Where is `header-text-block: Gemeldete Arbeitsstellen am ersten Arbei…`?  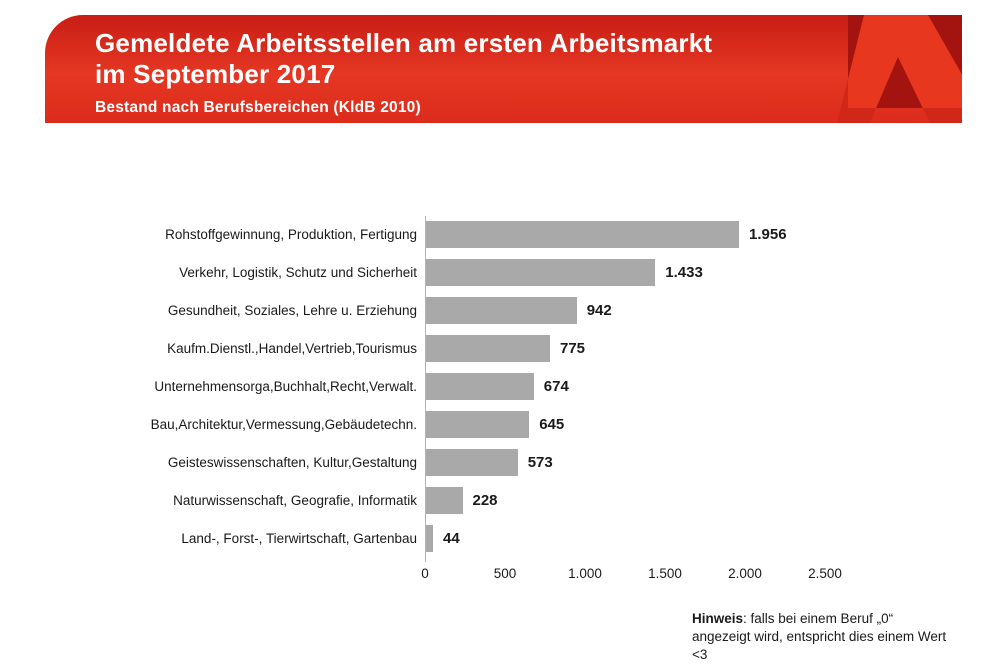
header-text-block: Gemeldete Arbeitsstellen am ersten Arbei… is located at coordinates (403, 72).